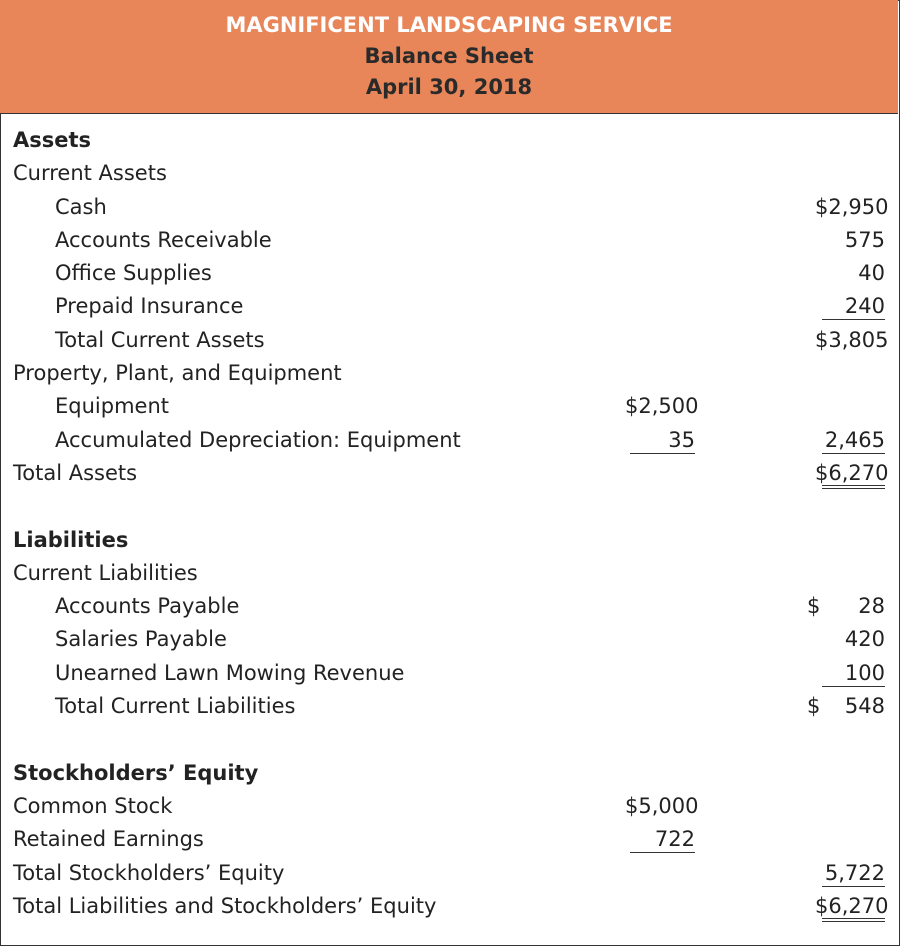 This screenshot has width=900, height=946. Describe the element at coordinates (681, 439) in the screenshot. I see `amount-column-1: 35` at that location.